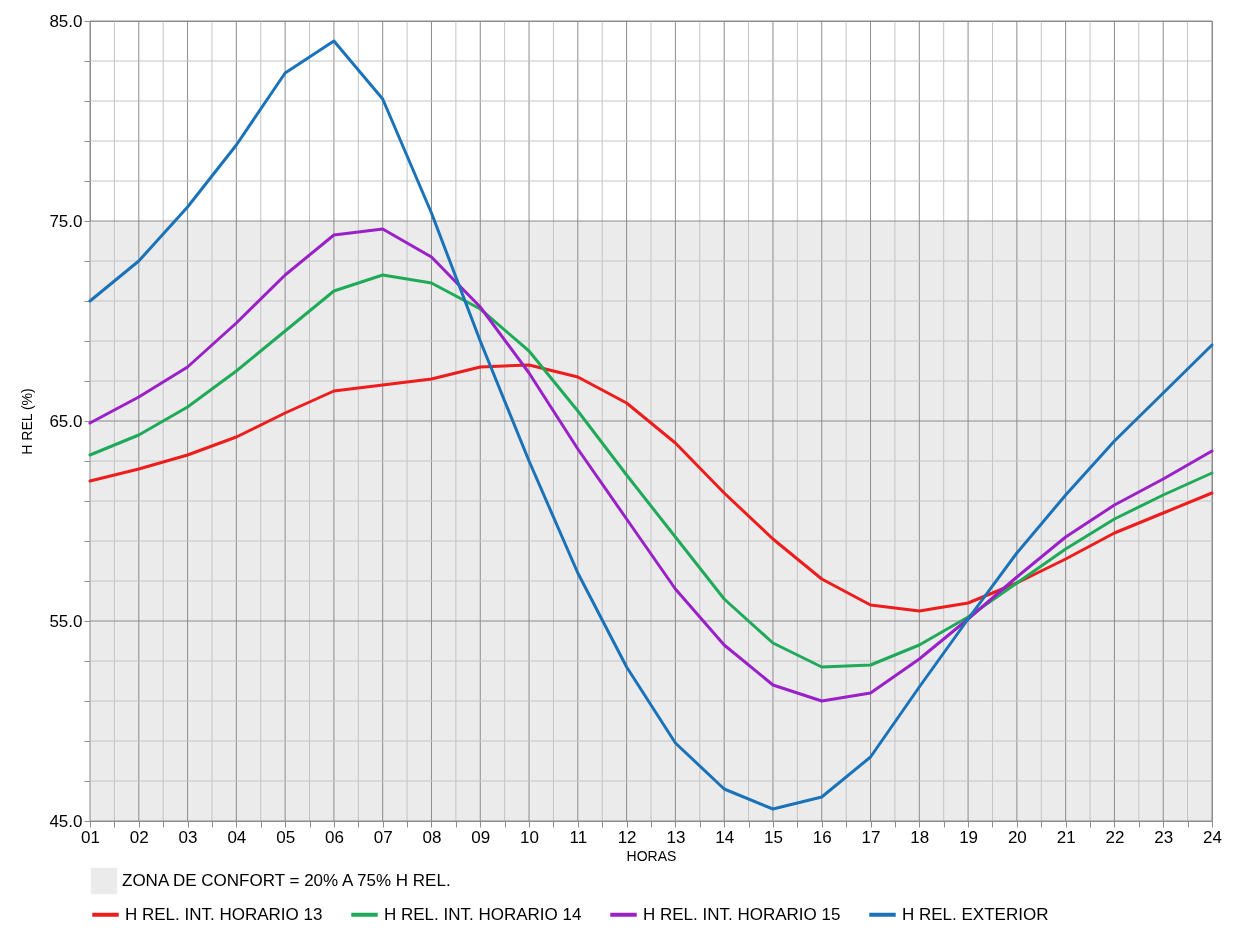 The height and width of the screenshot is (942, 1244). Describe the element at coordinates (1115, 837) in the screenshot. I see `x-tick-label: 22` at that location.